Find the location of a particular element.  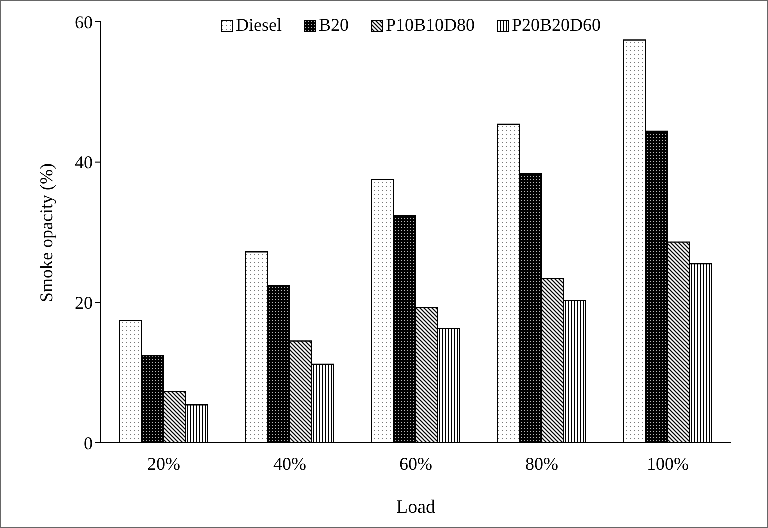

legend-label: Diesel is located at coordinates (259, 25).